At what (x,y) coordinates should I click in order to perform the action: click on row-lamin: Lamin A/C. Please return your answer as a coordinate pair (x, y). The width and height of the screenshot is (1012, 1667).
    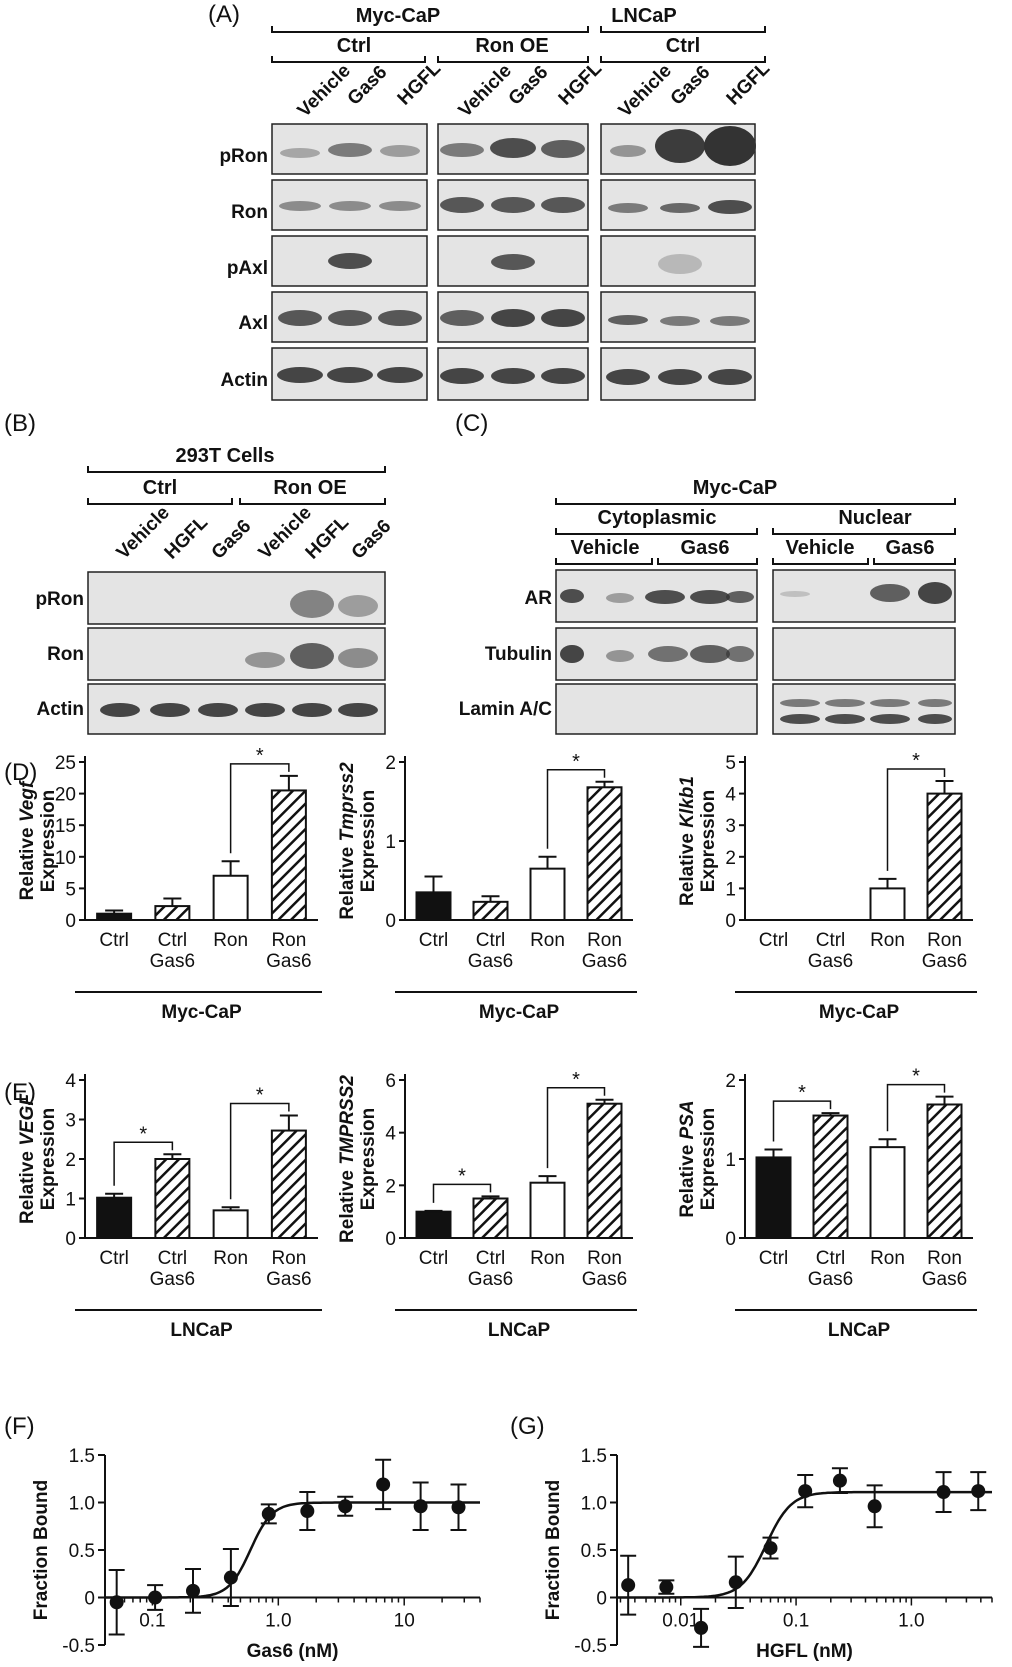
    Looking at the image, I should click on (506, 709).